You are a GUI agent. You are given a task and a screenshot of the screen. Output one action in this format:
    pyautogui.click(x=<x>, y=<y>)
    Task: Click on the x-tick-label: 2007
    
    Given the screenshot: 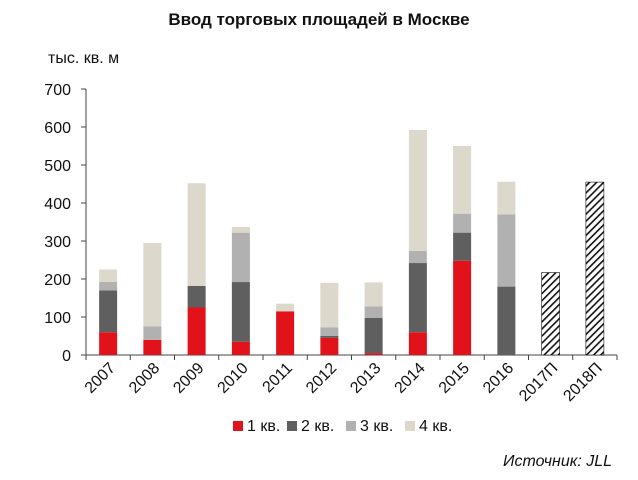 What is the action you would take?
    pyautogui.click(x=100, y=378)
    